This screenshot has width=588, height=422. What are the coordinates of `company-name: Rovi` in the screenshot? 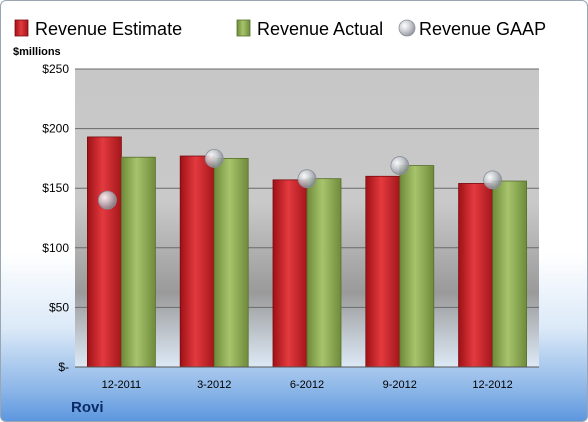 It's located at (87, 407).